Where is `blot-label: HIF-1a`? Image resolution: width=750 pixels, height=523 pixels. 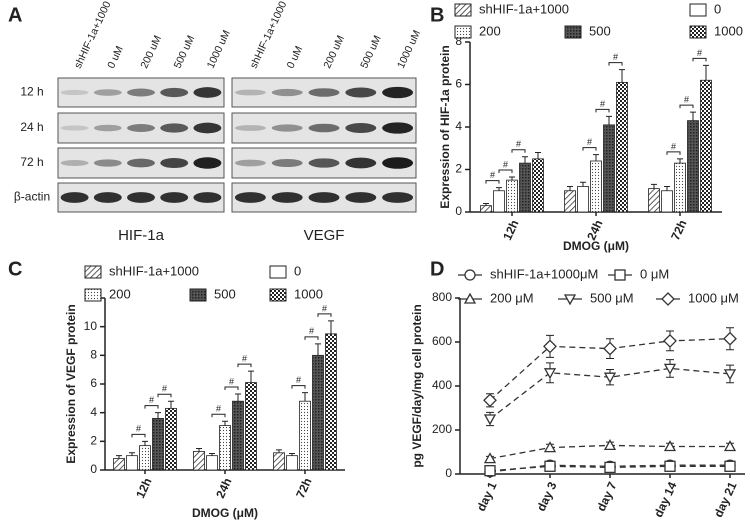 blot-label: HIF-1a is located at coordinates (141, 235).